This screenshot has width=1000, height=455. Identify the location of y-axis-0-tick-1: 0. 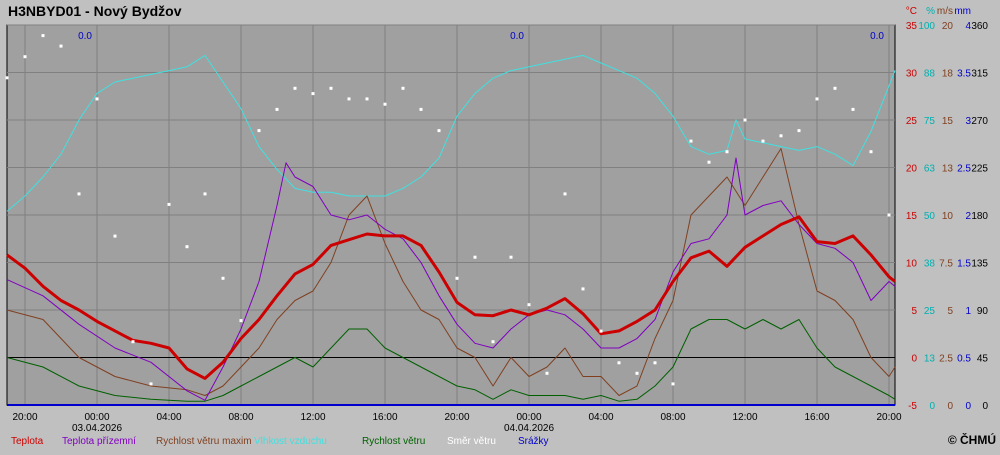
(914, 359).